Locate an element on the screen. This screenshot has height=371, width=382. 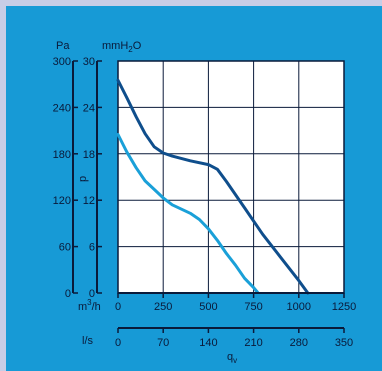
ls-tick-label: 0 is located at coordinates (118, 343).